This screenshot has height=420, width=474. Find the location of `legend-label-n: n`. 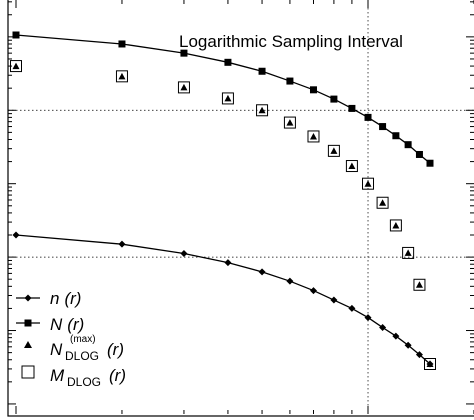

legend-label-n: n is located at coordinates (54, 298).